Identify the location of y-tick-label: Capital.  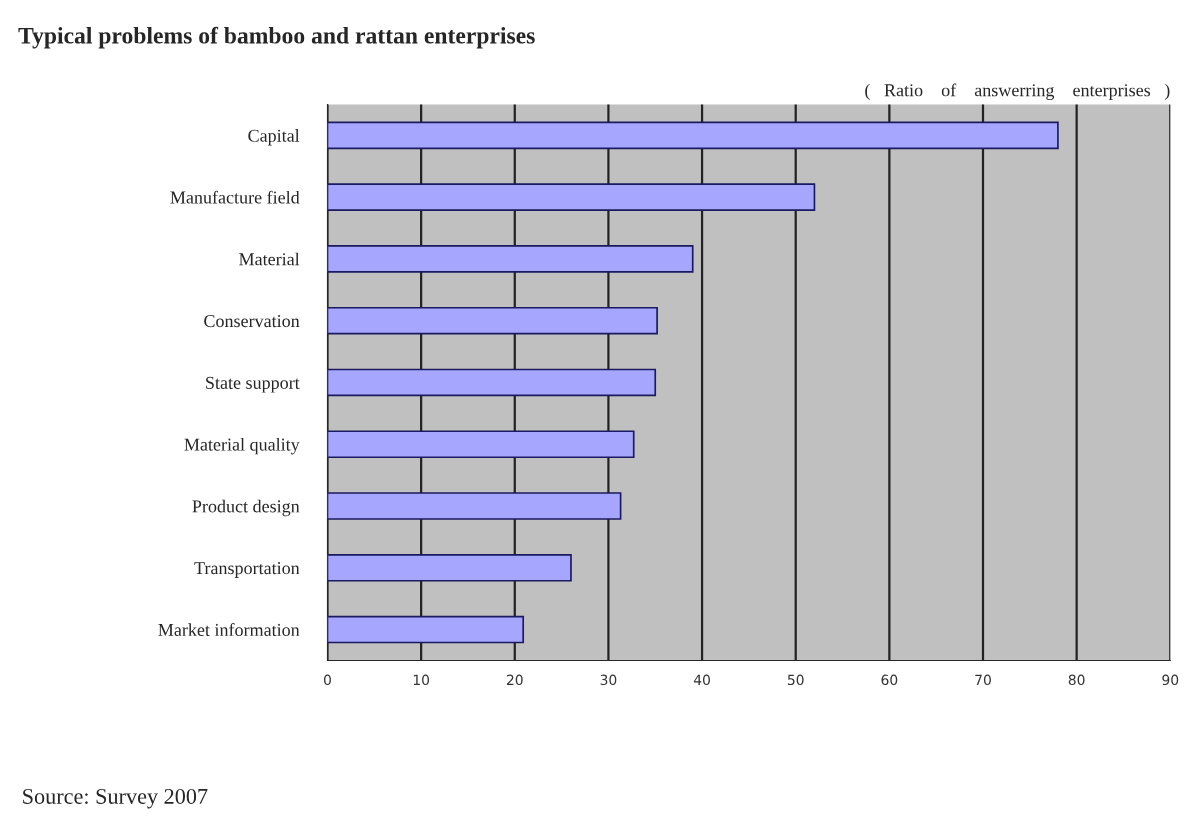
(274, 137).